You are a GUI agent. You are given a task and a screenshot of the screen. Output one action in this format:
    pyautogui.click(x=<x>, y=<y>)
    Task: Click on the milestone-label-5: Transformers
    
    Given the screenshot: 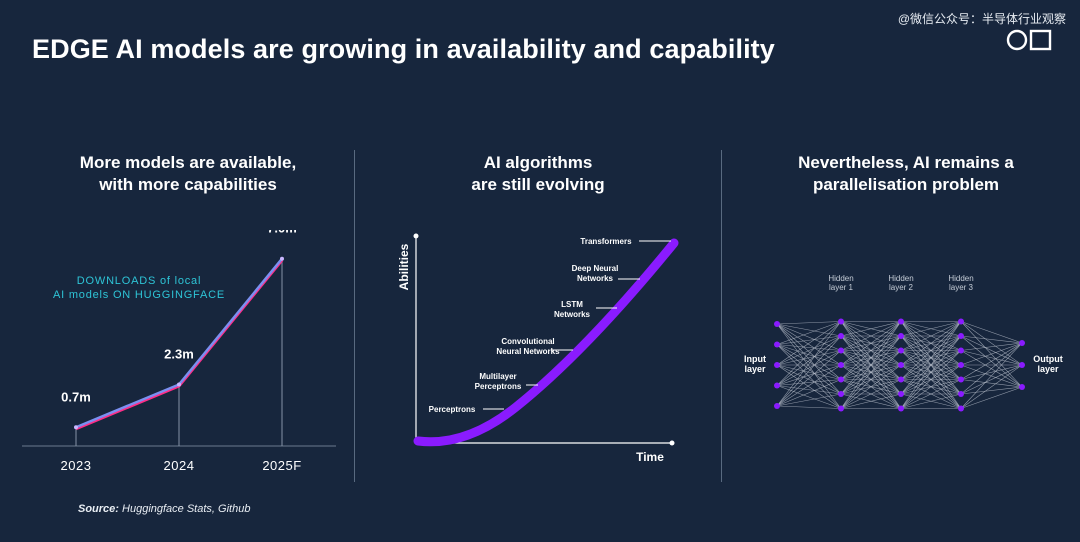 What is the action you would take?
    pyautogui.click(x=606, y=241)
    